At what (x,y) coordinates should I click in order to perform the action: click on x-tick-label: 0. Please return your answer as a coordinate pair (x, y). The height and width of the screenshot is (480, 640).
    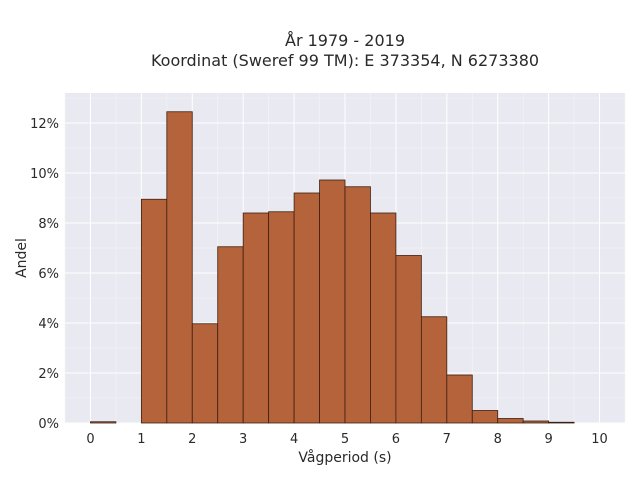
    Looking at the image, I should click on (90, 439).